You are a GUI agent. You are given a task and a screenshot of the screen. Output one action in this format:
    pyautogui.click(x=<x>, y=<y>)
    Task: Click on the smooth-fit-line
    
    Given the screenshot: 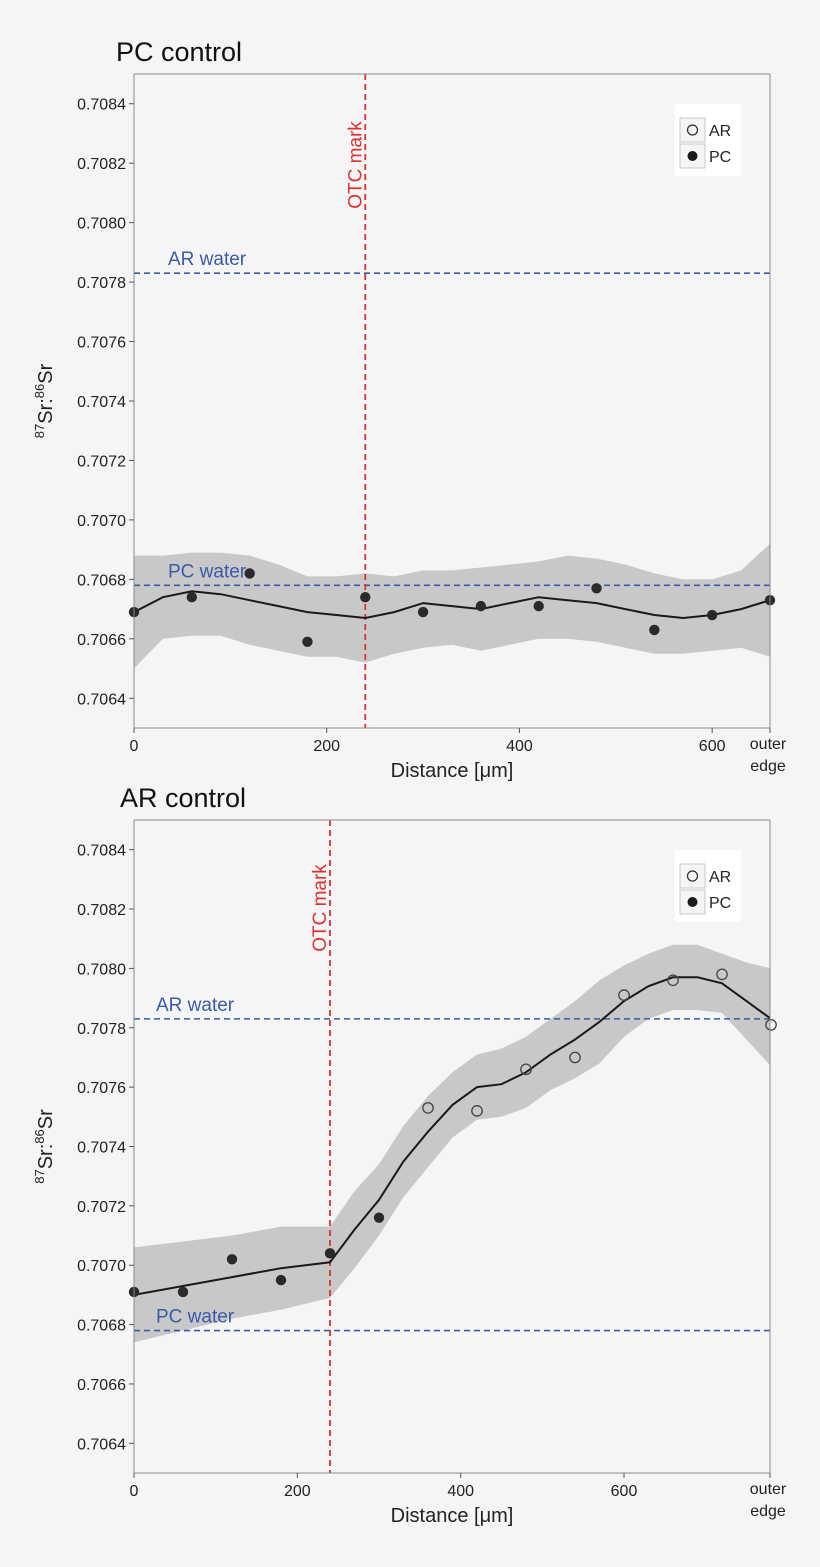 What is the action you would take?
    pyautogui.click(x=452, y=605)
    